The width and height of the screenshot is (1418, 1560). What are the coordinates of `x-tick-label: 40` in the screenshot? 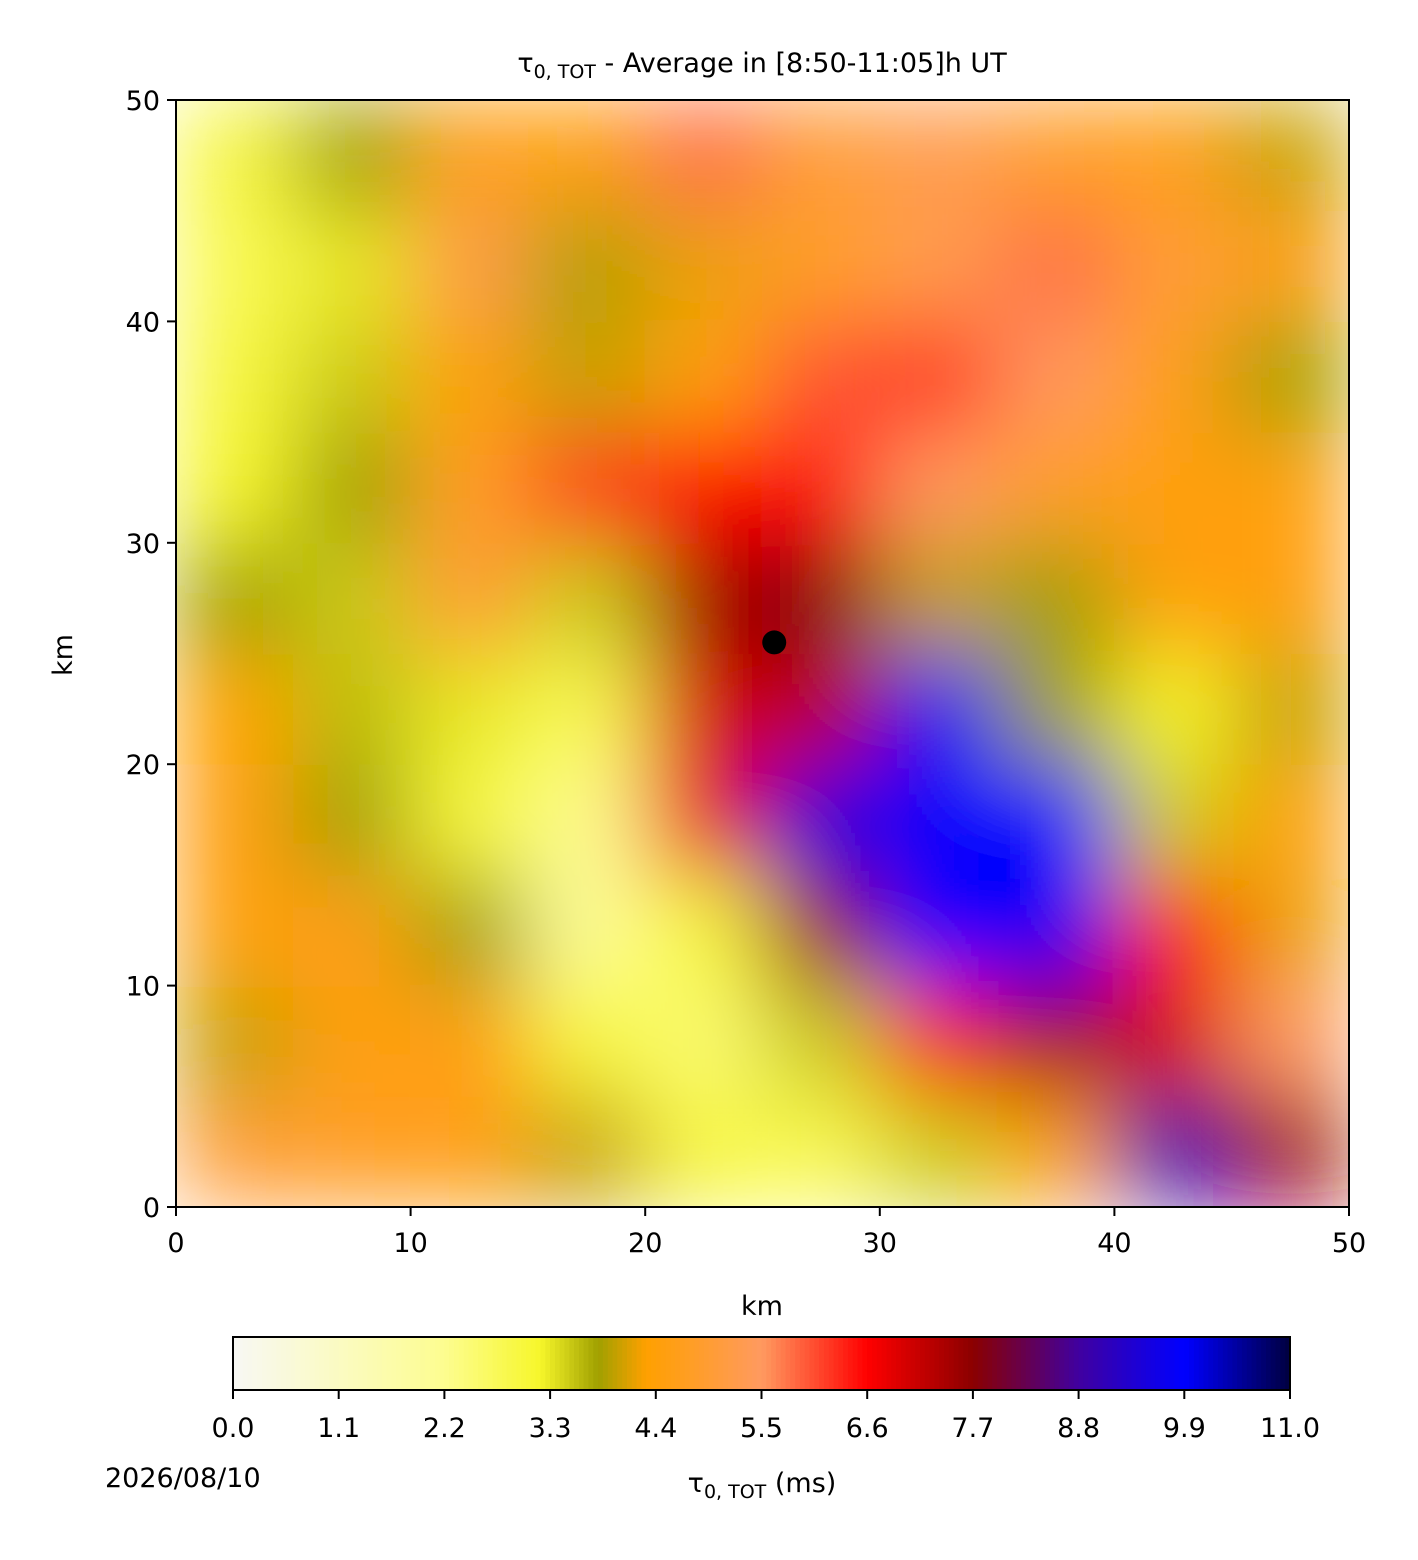 It's located at (1114, 1243).